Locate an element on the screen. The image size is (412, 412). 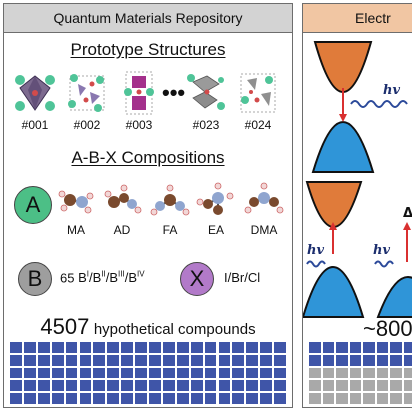
molecule-label: EA is located at coordinates (215, 230).